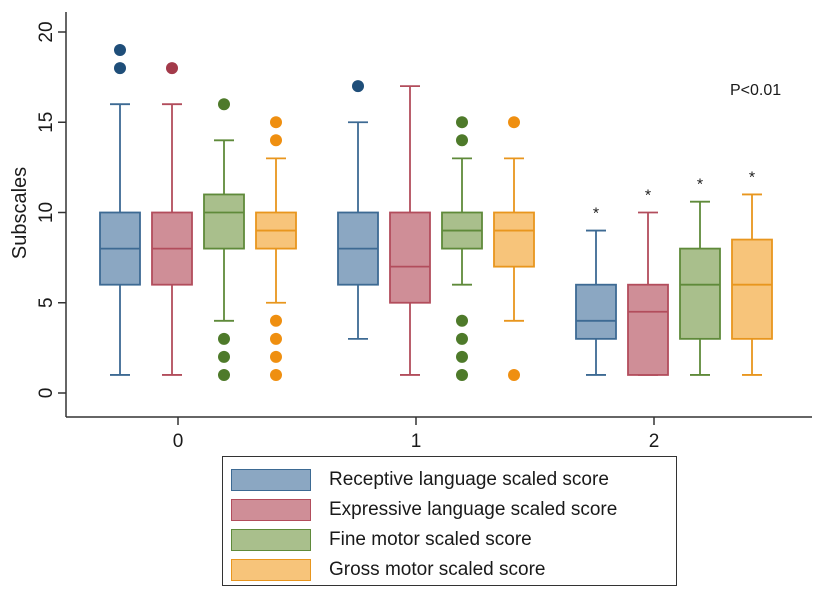 This screenshot has width=825, height=589. I want to click on x-tick-label: 0, so click(178, 441).